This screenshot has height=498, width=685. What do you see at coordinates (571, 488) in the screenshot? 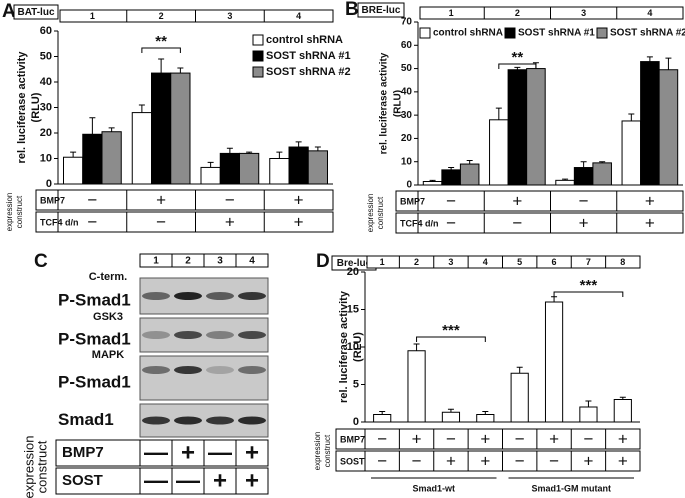
I see `group-label: Smad1-GM mutant` at bounding box center [571, 488].